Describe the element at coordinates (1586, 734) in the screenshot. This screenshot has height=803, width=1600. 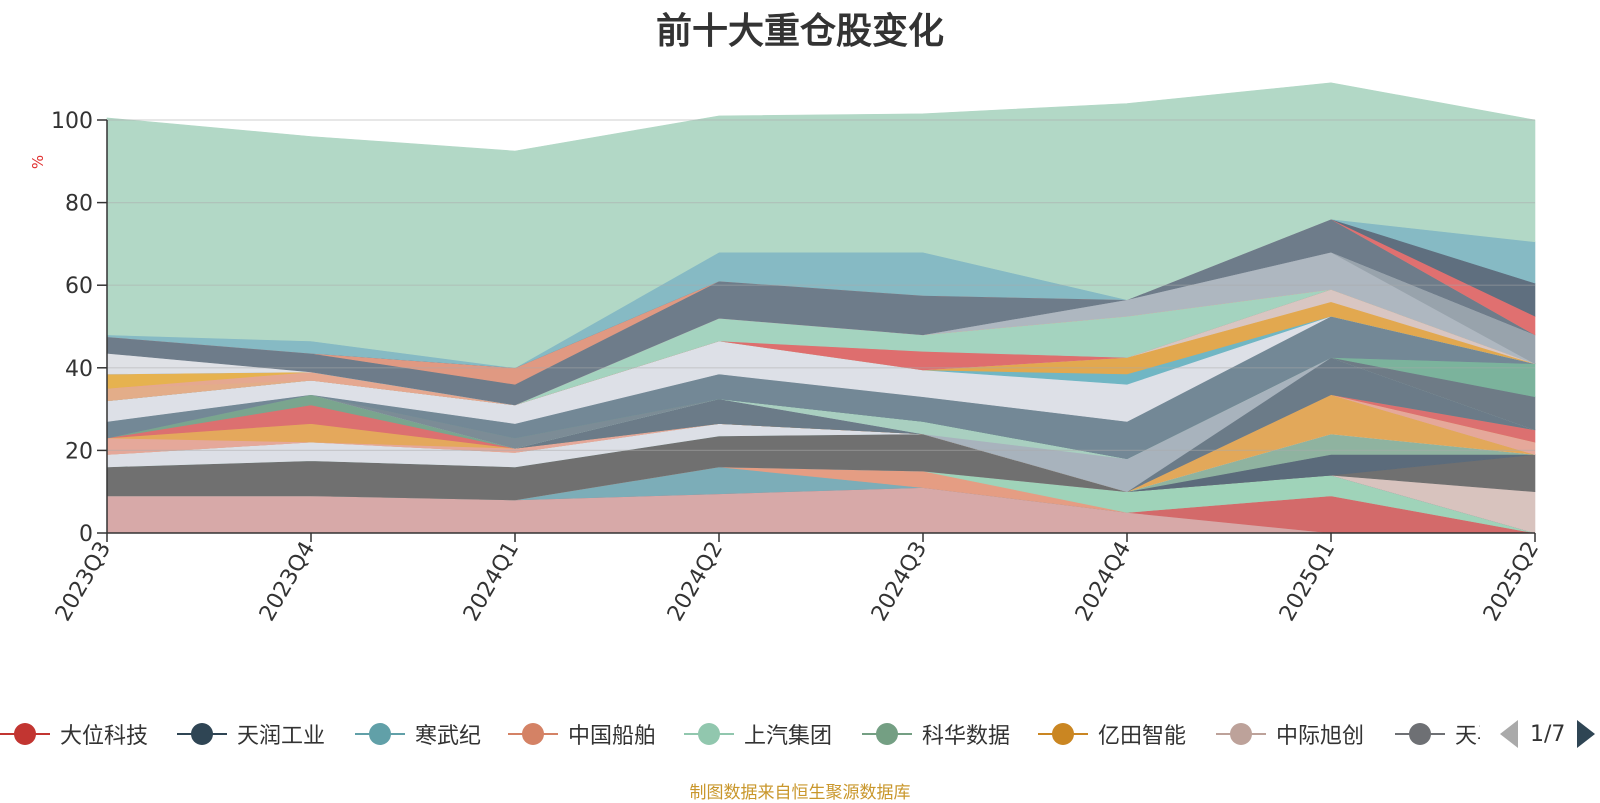
I see `legend-next-arrow-icon` at that location.